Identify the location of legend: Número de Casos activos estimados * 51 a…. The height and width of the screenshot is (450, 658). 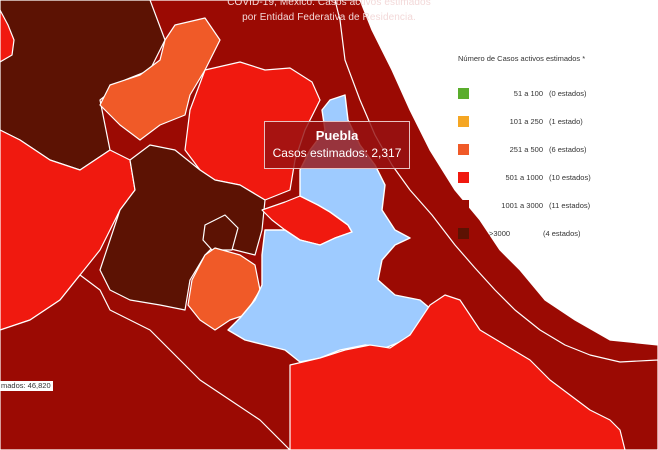
(557, 150).